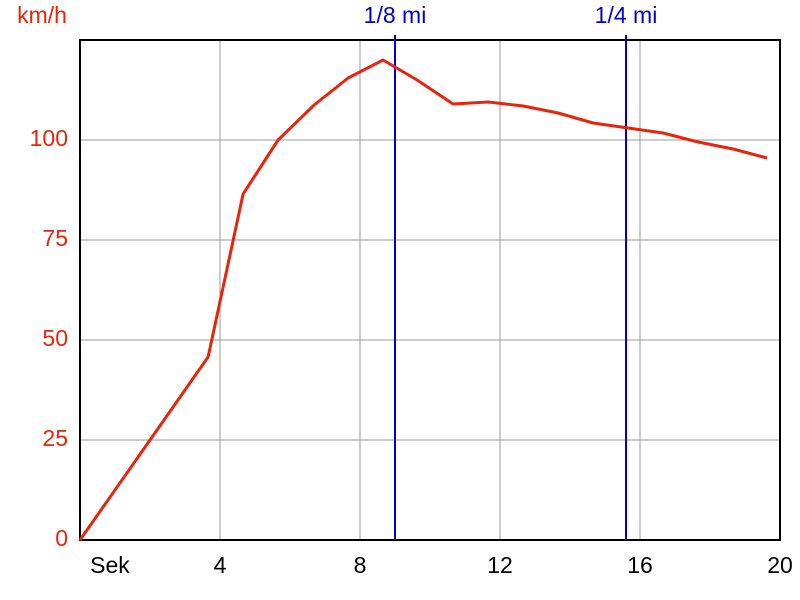 The image size is (800, 600). What do you see at coordinates (220, 565) in the screenshot?
I see `x-tick-label: 4` at bounding box center [220, 565].